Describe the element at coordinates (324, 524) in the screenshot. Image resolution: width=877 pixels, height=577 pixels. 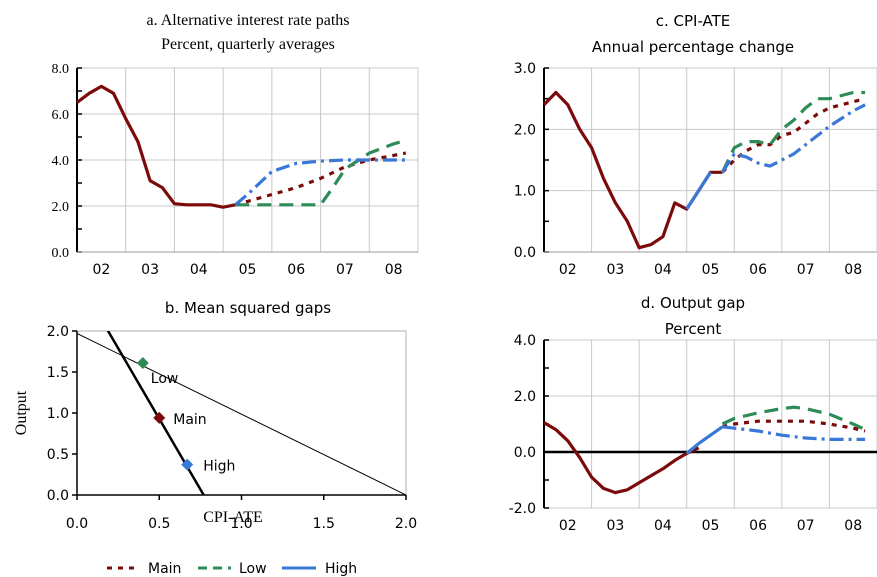
I see `x-tick-label: 1.5` at that location.